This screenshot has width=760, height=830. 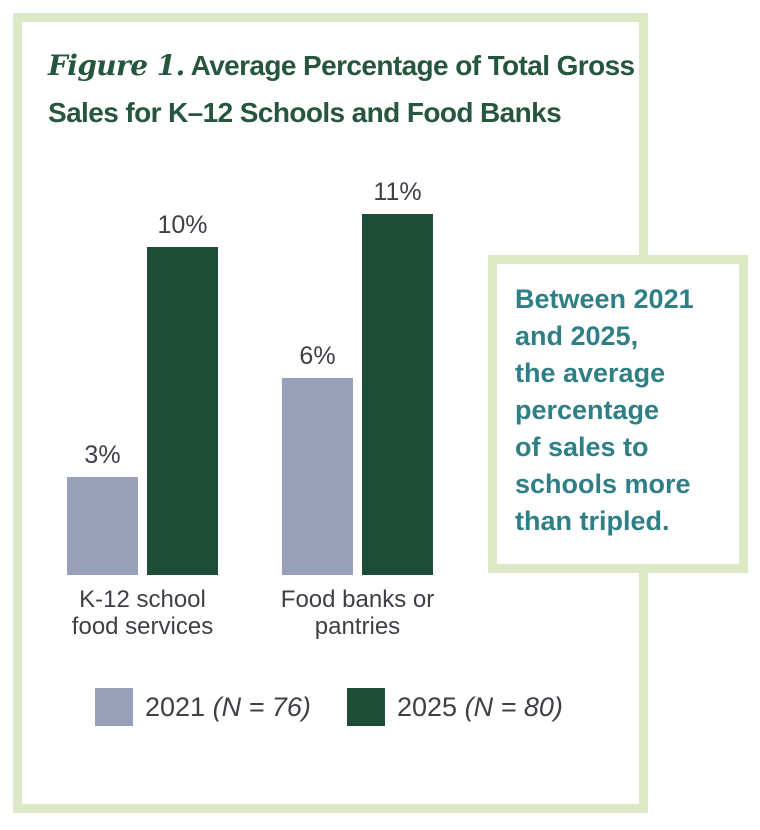 What do you see at coordinates (116, 65) in the screenshot?
I see `figure-number-label: Figure 1.` at bounding box center [116, 65].